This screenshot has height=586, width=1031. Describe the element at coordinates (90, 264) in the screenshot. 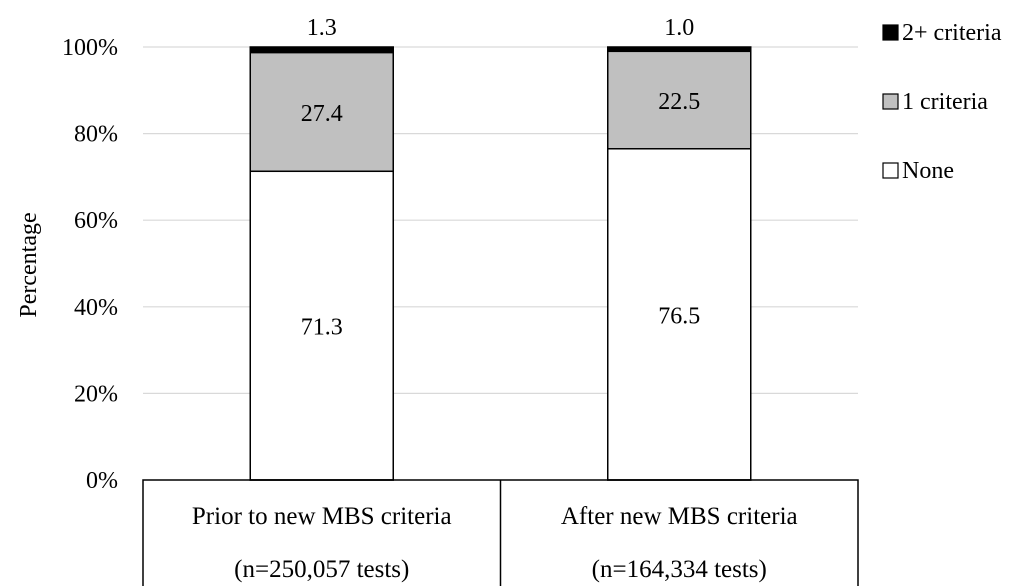

I see `y-axis-tick-labels: 0% 20% 40% 60% 80% 100%` at that location.